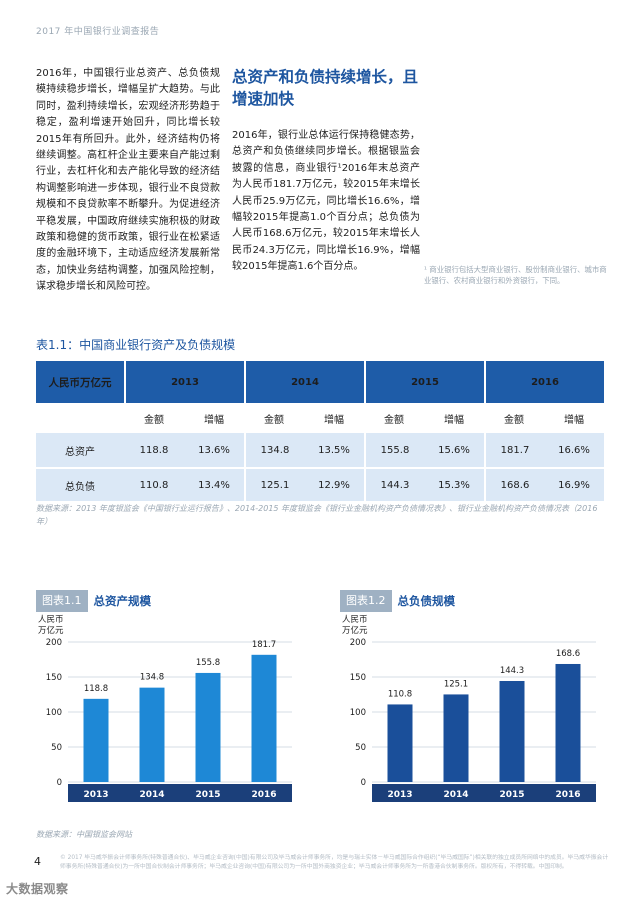  I want to click on data-label: 144.3, so click(512, 671).